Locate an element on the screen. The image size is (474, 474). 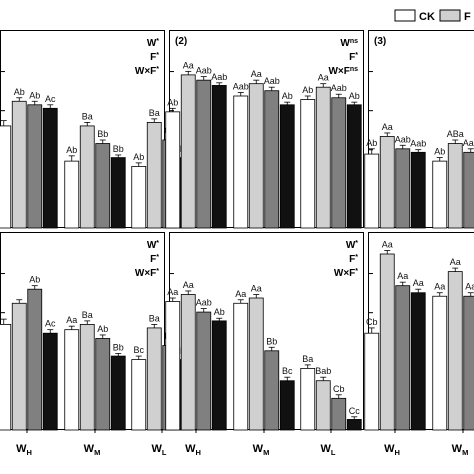
legend: CK F is located at coordinates (433, 16).